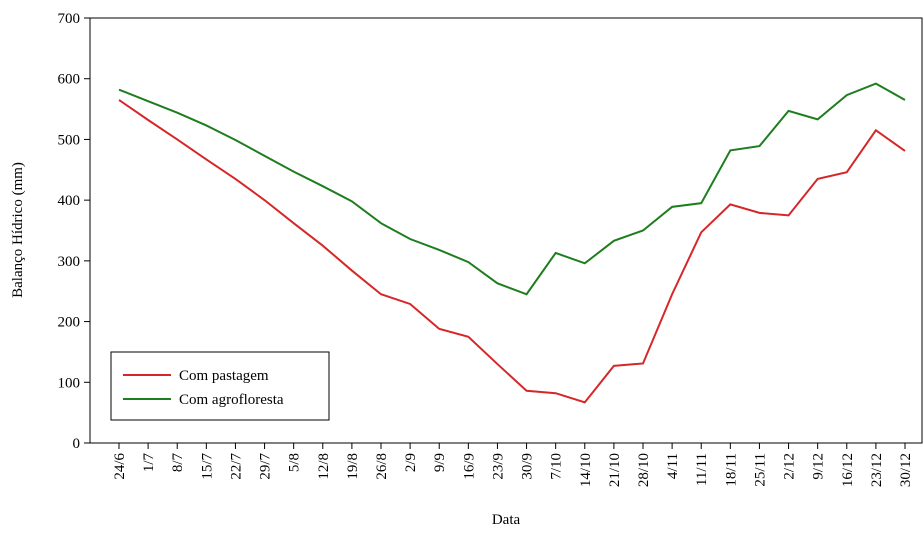  I want to click on x-tick-label: 11/11, so click(702, 469).